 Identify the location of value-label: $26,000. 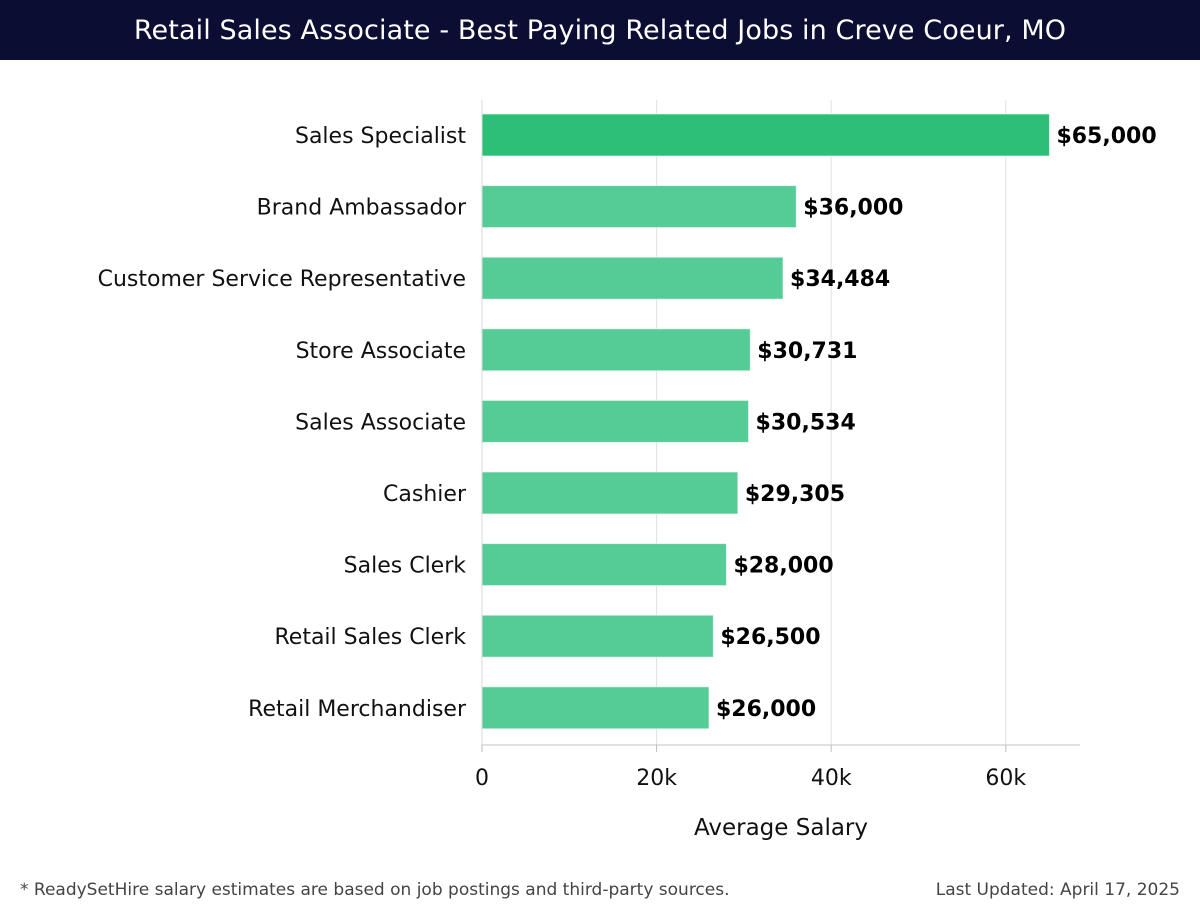
(766, 709).